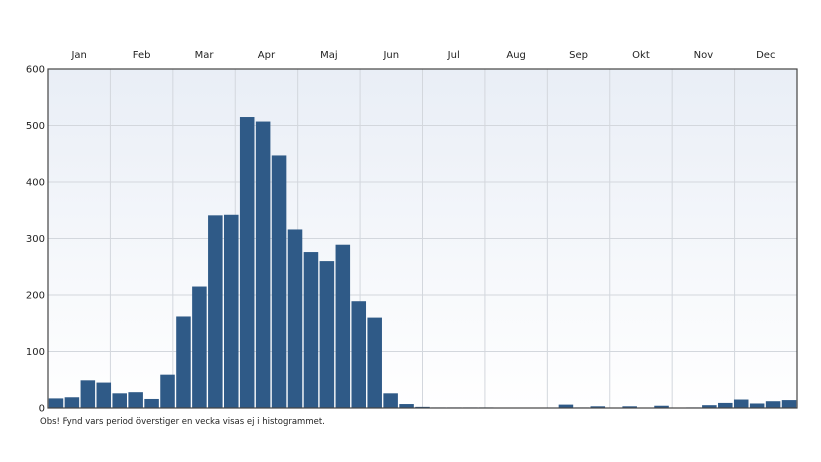 This screenshot has width=821, height=462. I want to click on y-tick-label: 400, so click(35, 183).